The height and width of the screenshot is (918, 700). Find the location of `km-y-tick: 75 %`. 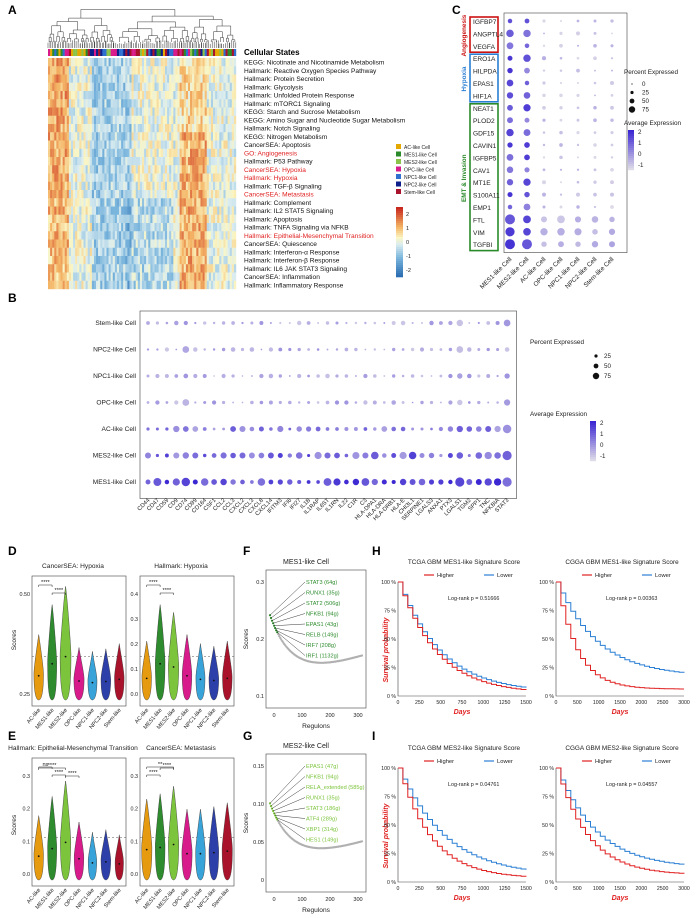

km-y-tick: 75 % is located at coordinates (548, 612).